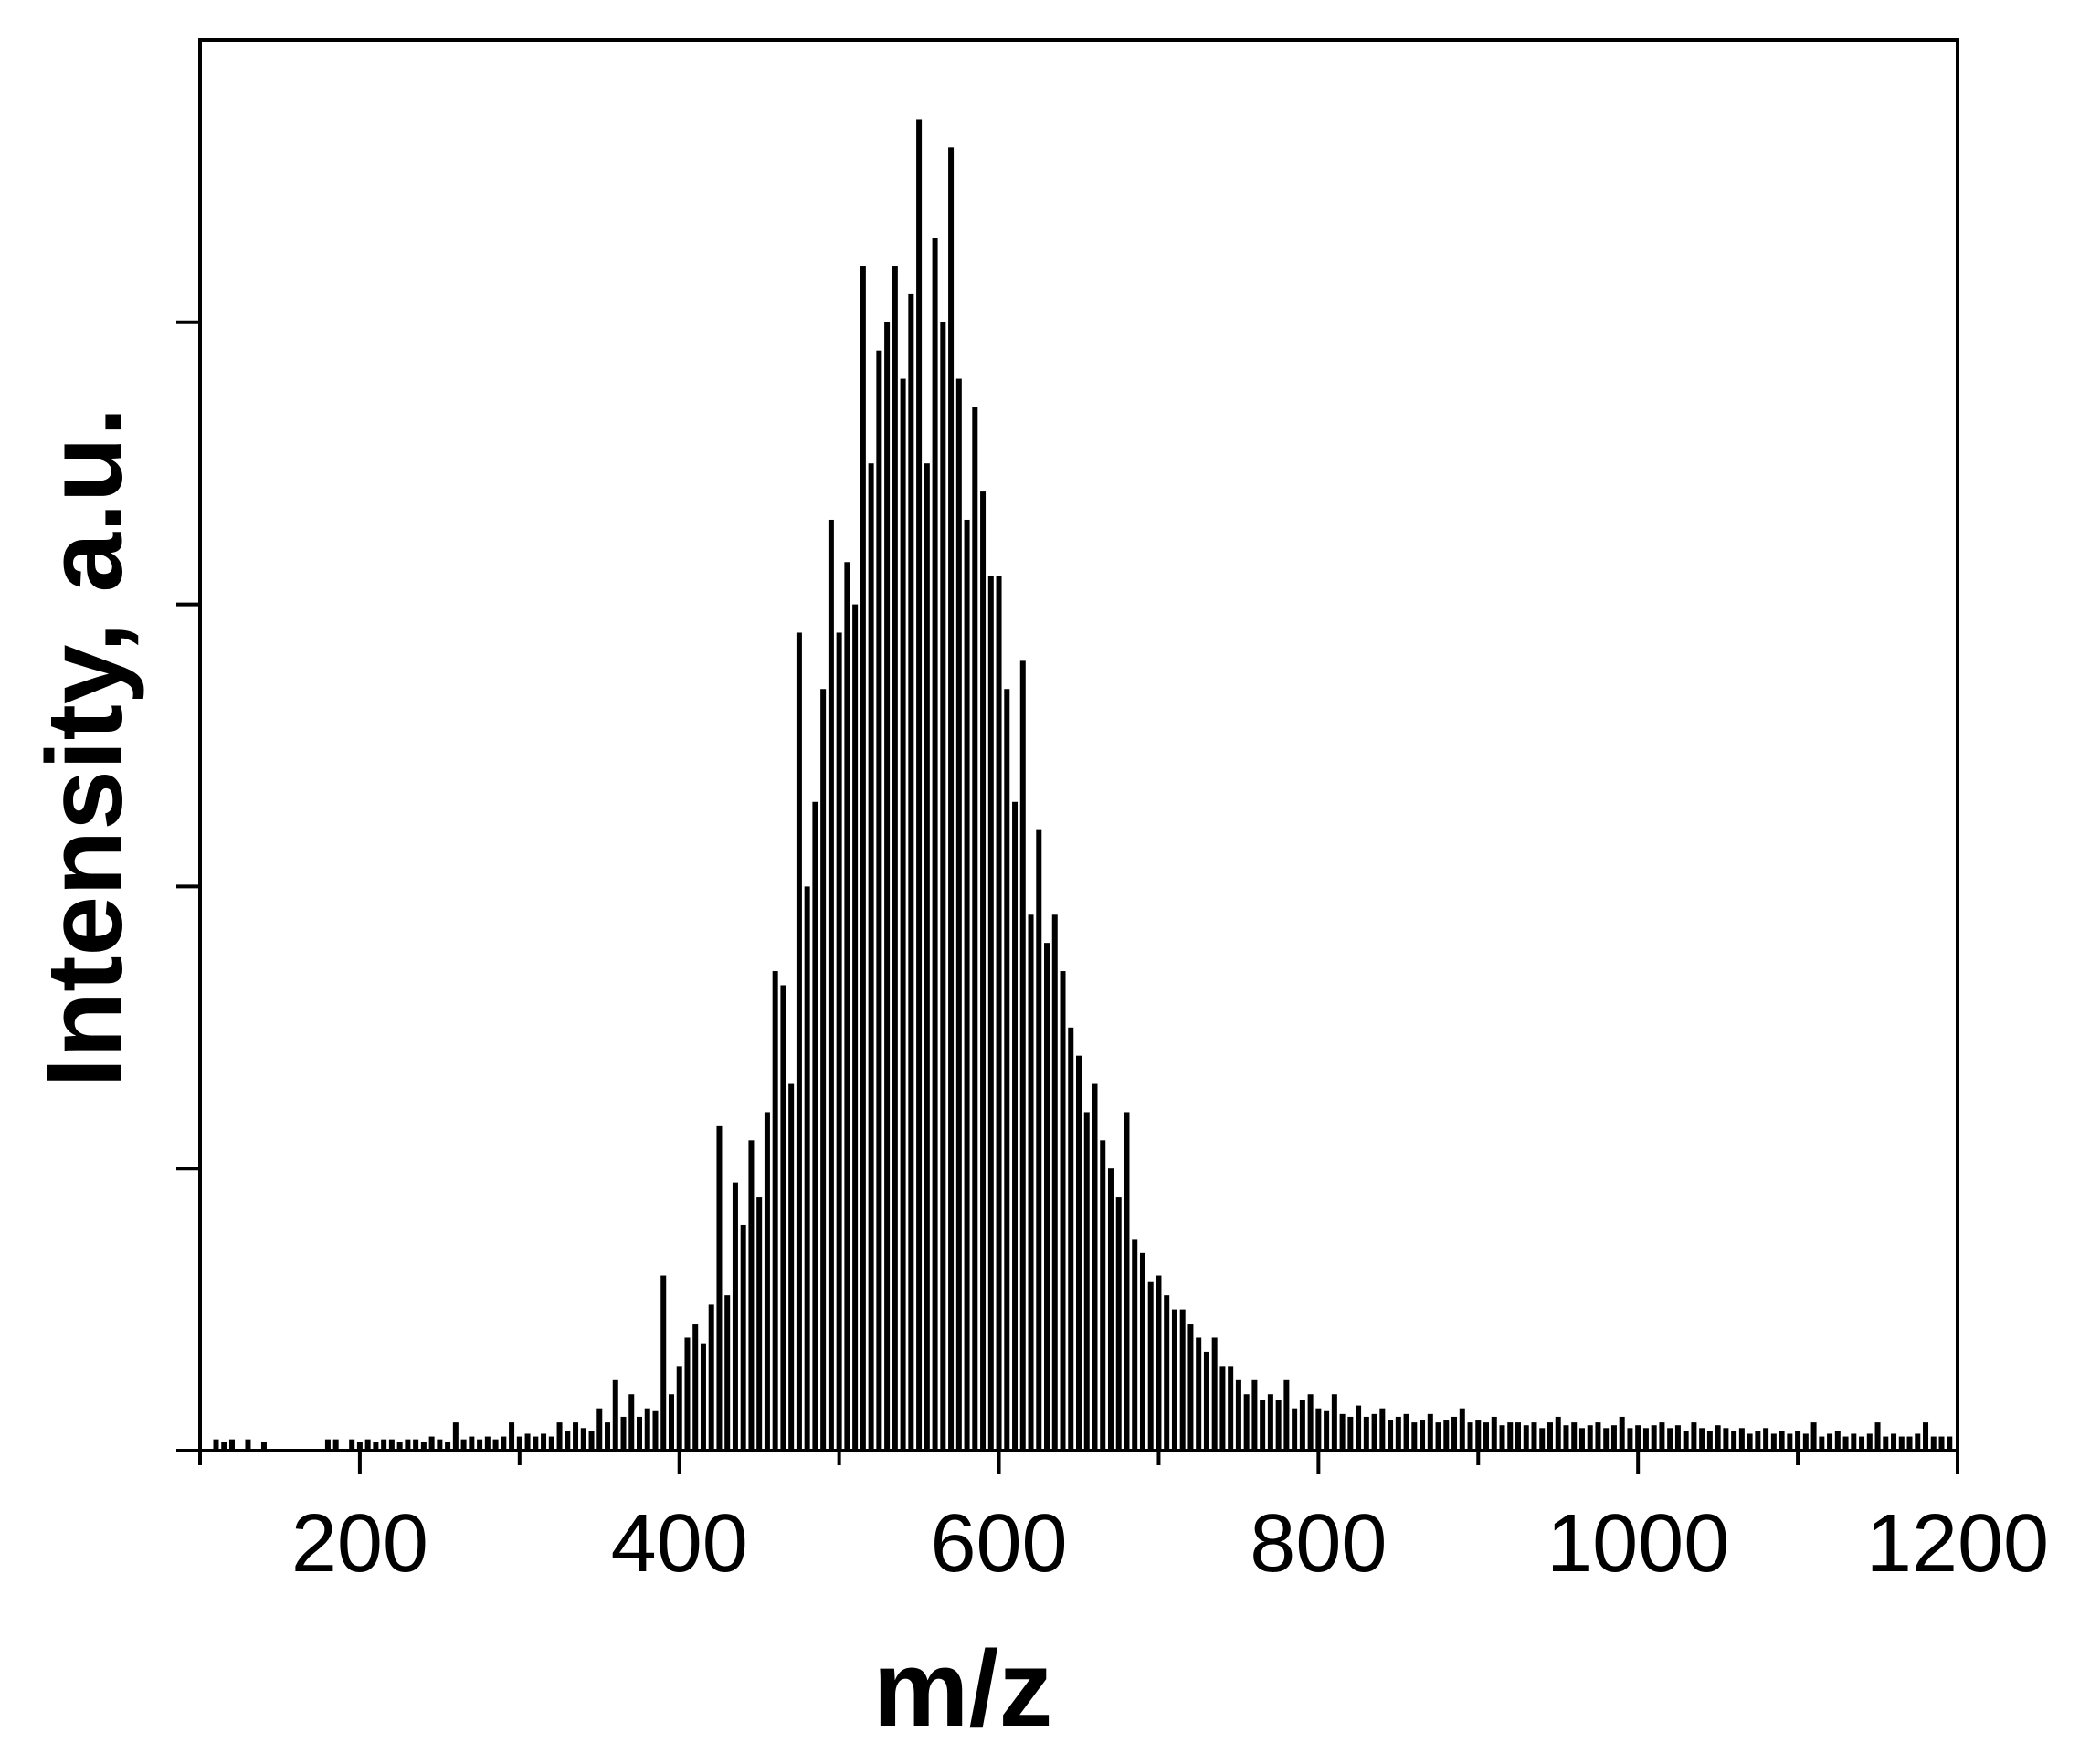 This screenshot has height=1764, width=2090. What do you see at coordinates (359, 1544) in the screenshot?
I see `x-tick-label: 200` at bounding box center [359, 1544].